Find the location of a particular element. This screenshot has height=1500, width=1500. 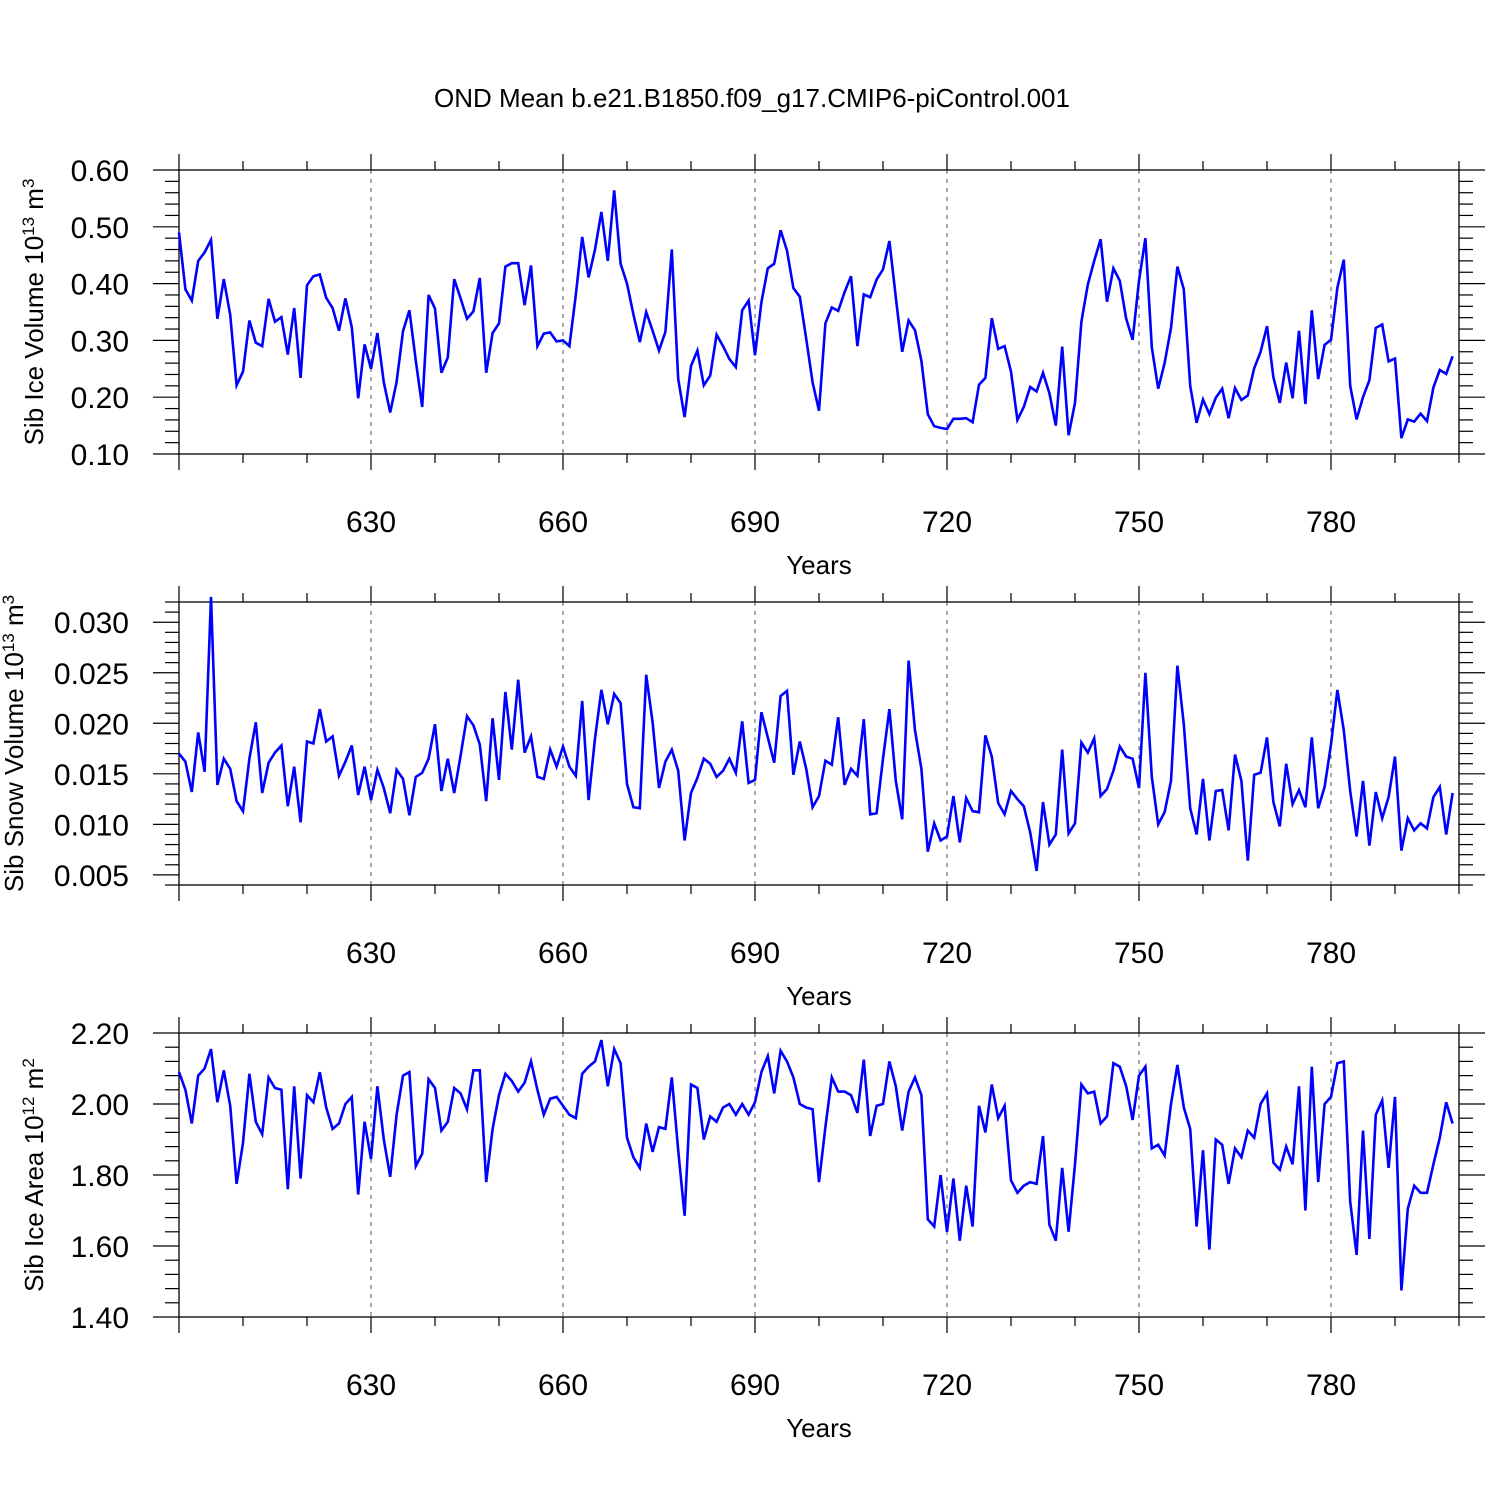

y-tick-label: 0.010 is located at coordinates (91, 825).